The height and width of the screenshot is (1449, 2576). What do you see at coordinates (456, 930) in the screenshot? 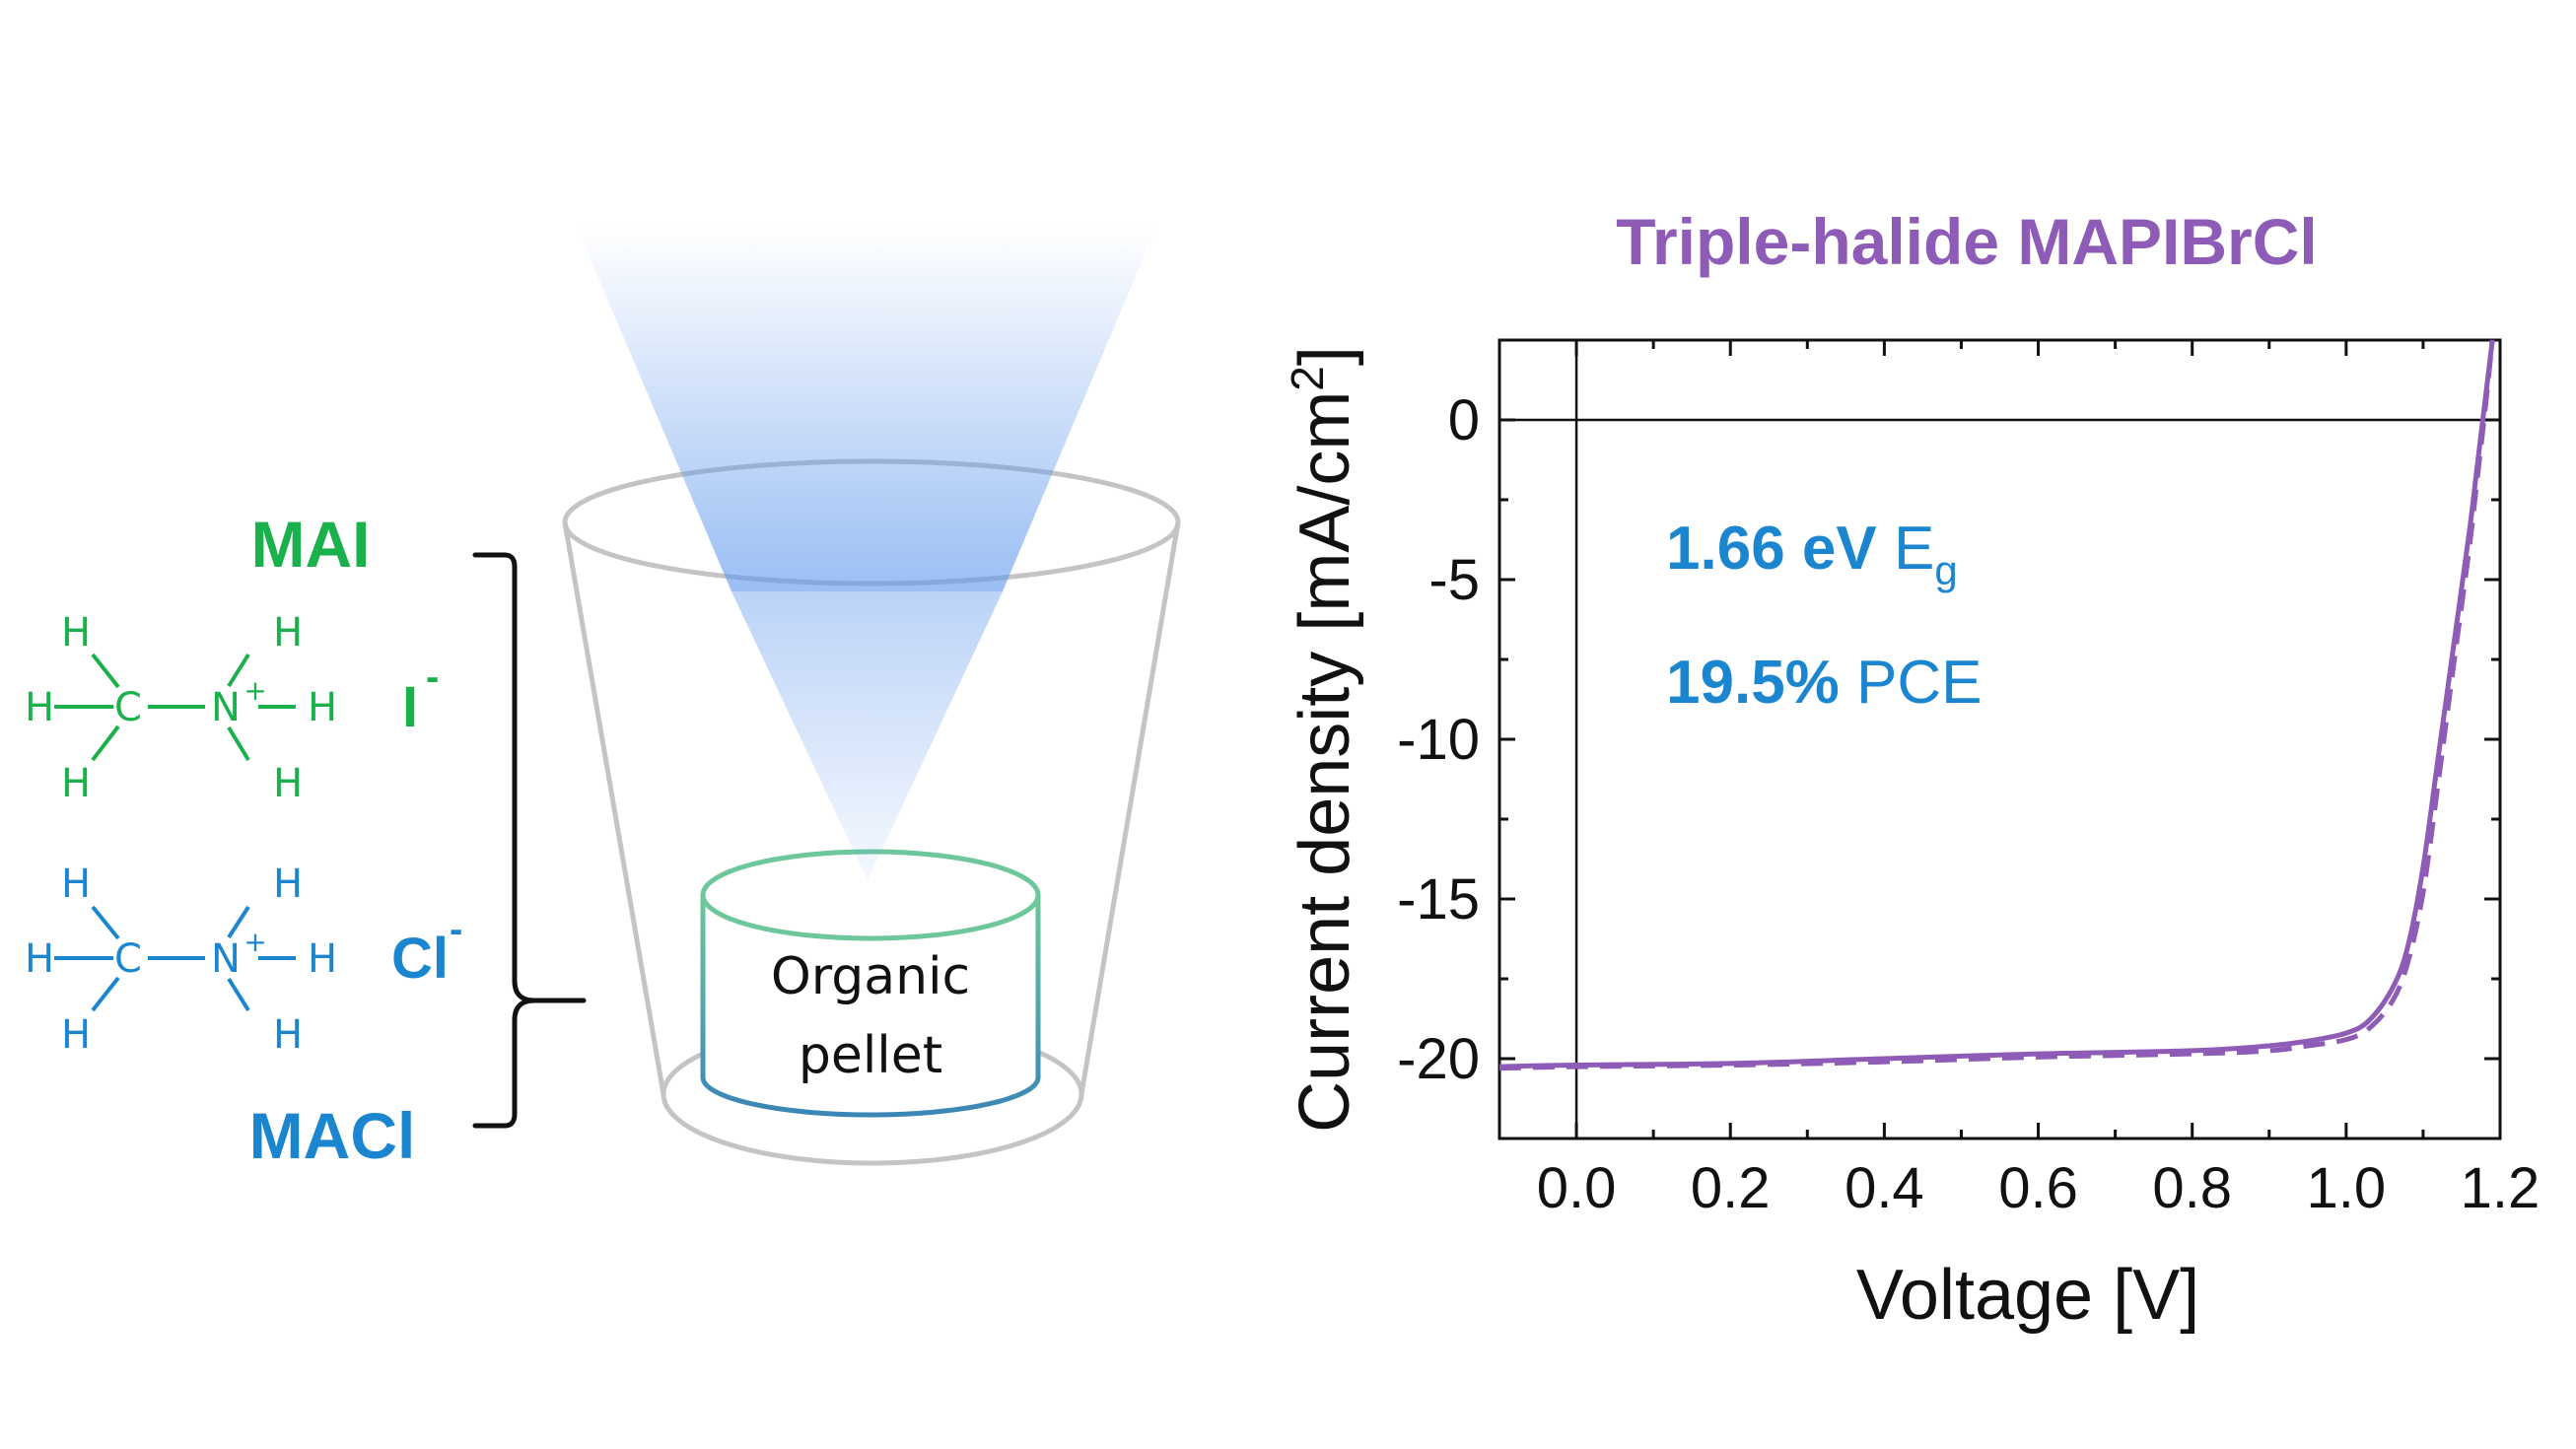
I see `chloride-charge: -` at bounding box center [456, 930].